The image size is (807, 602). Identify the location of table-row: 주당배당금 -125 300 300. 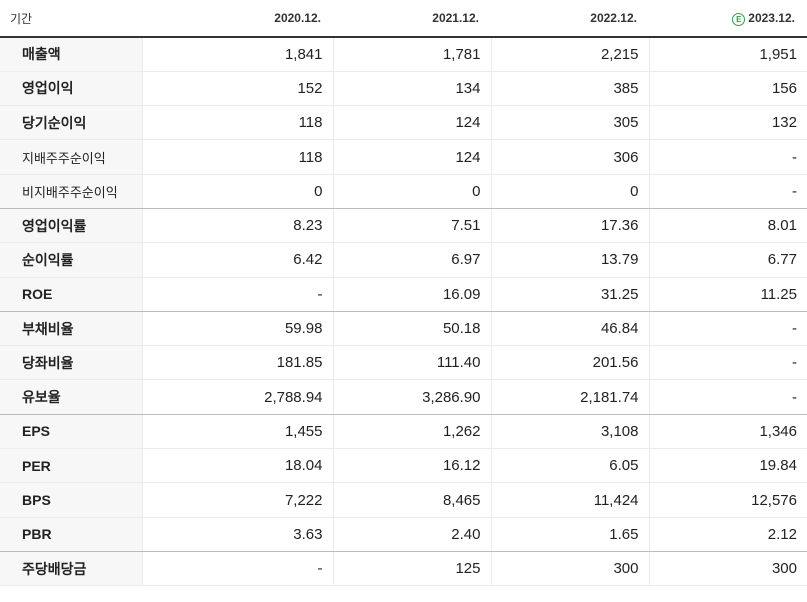
(403, 569).